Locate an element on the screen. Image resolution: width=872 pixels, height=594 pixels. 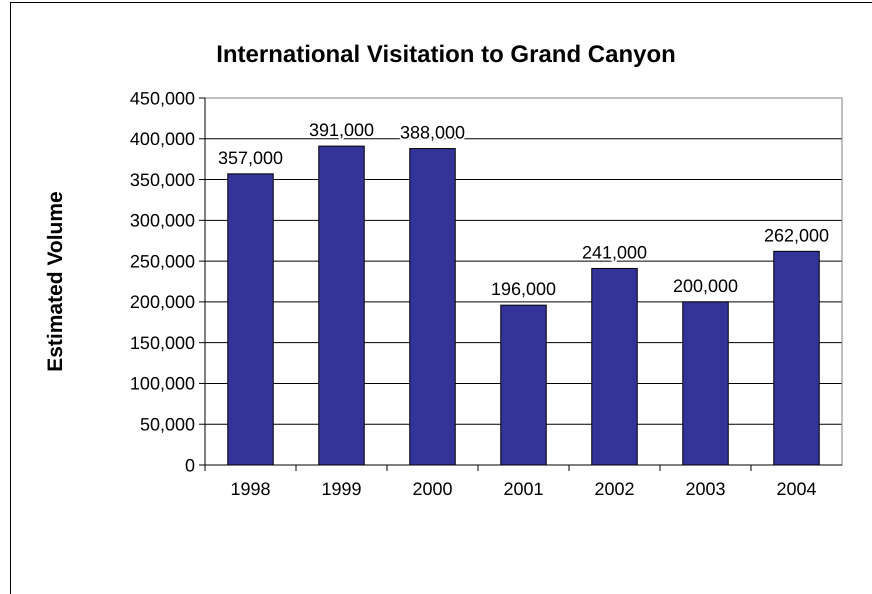
y-tick-label: 300,000 is located at coordinates (162, 220).